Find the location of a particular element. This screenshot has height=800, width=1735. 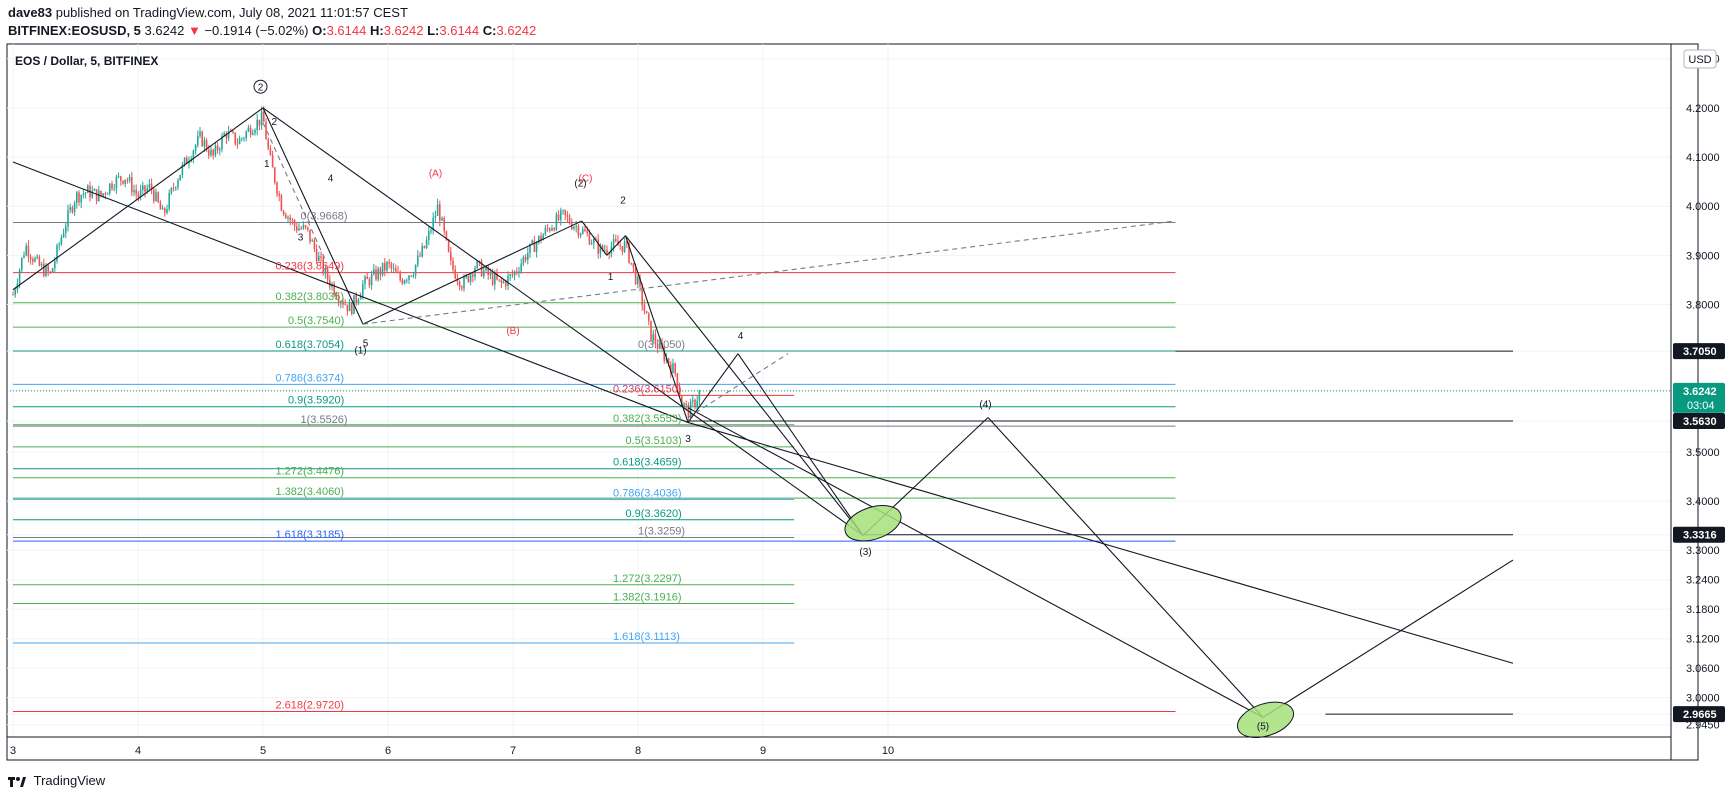

wave-circle is located at coordinates (260, 86).